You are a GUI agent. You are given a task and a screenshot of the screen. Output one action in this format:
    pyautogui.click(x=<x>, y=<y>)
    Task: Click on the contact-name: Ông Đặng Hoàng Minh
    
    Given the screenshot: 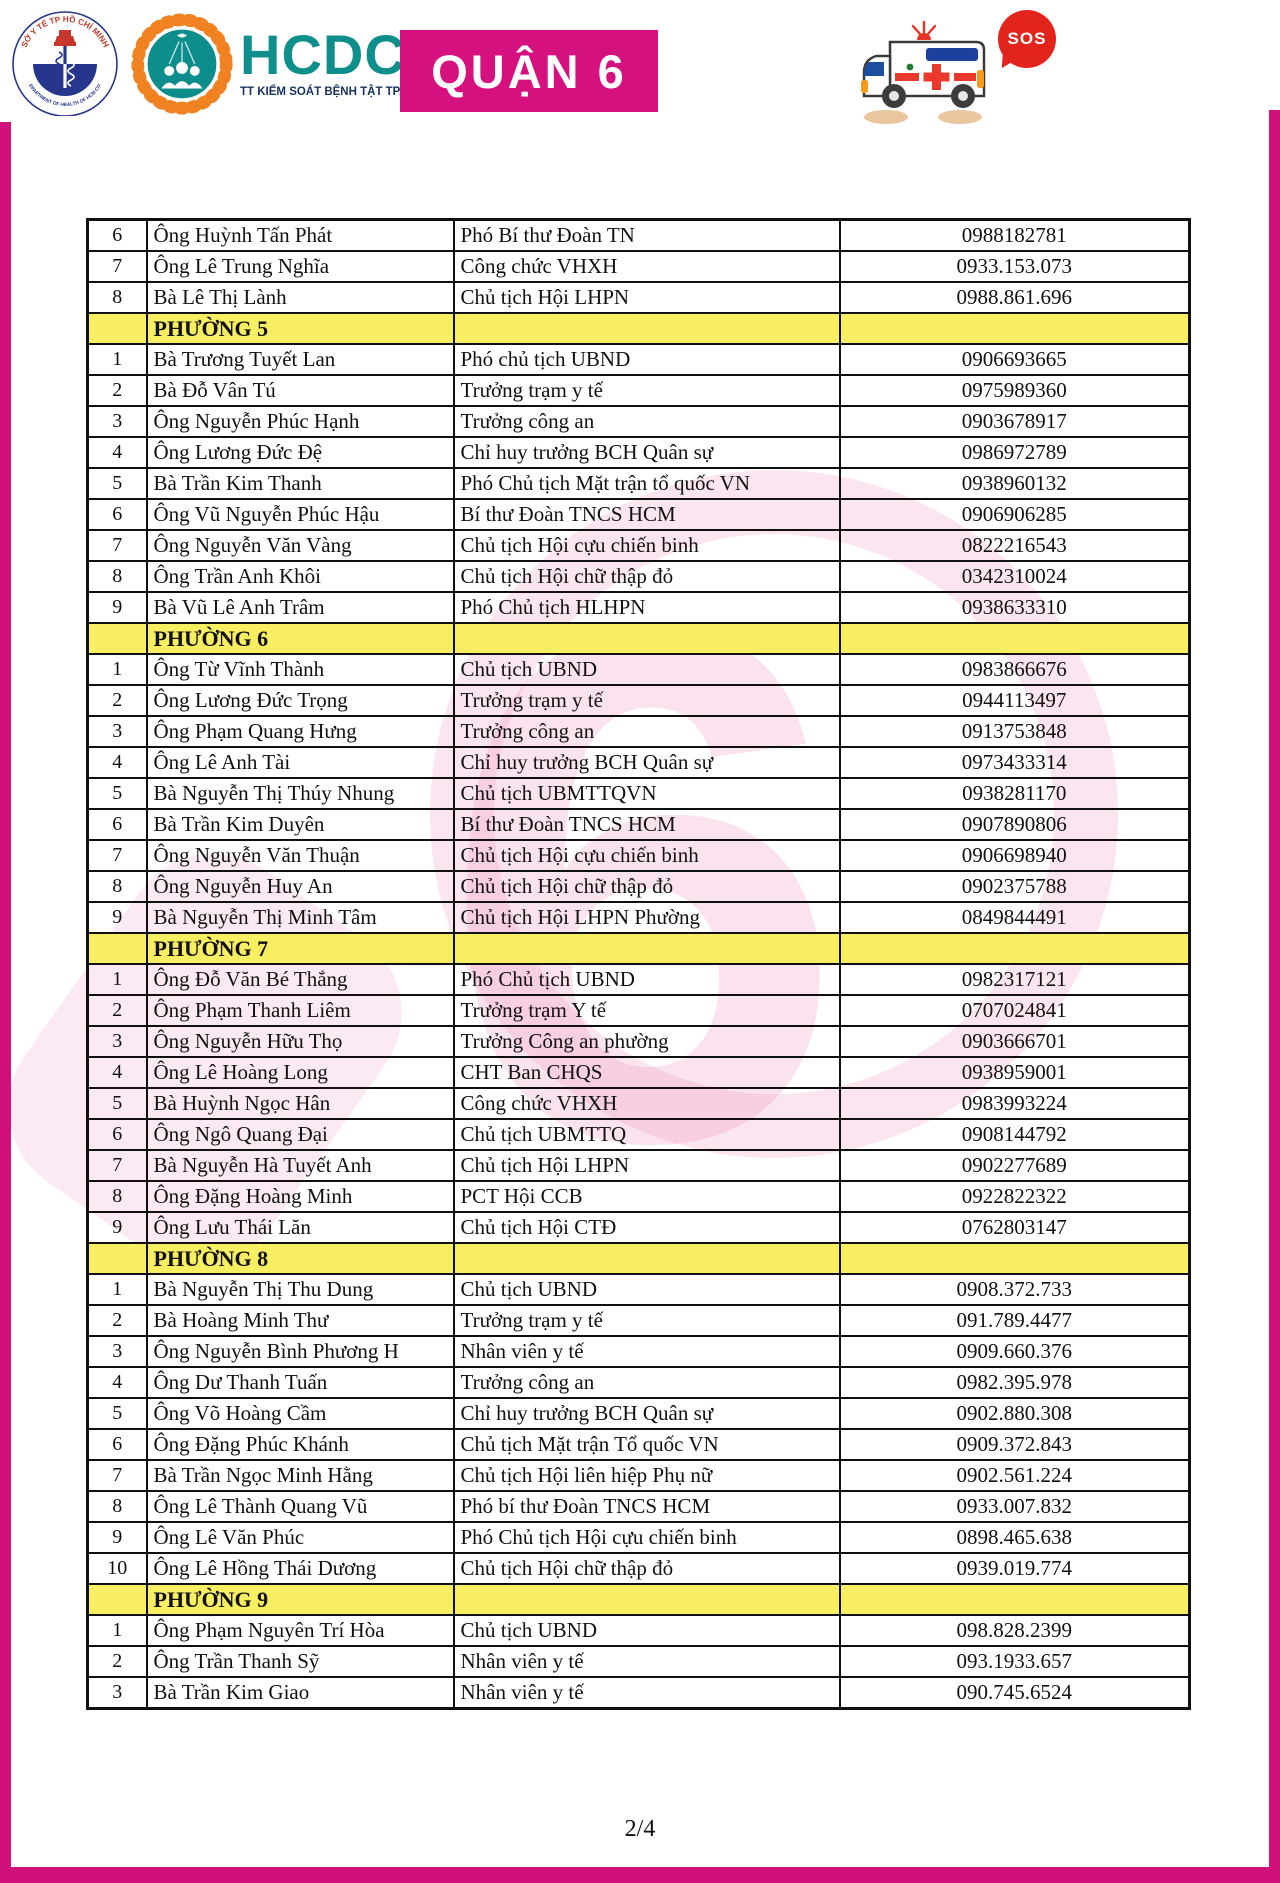 What is the action you would take?
    pyautogui.click(x=300, y=1196)
    